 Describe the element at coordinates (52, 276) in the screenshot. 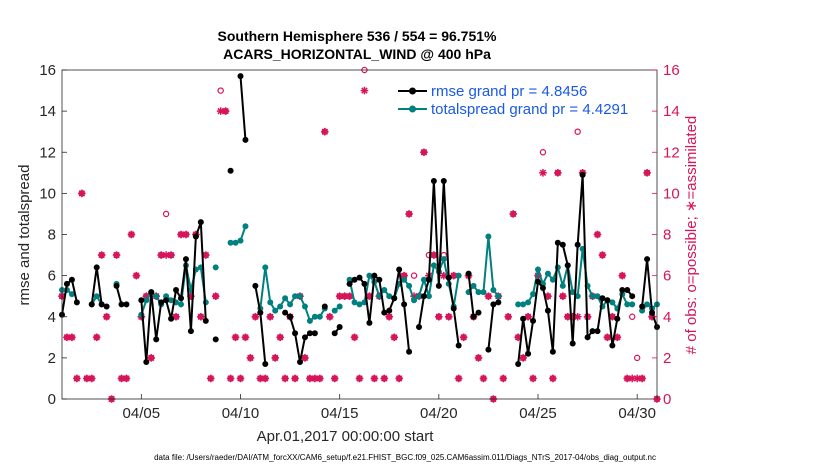

I see `y-tick-label-left-3: 6` at that location.